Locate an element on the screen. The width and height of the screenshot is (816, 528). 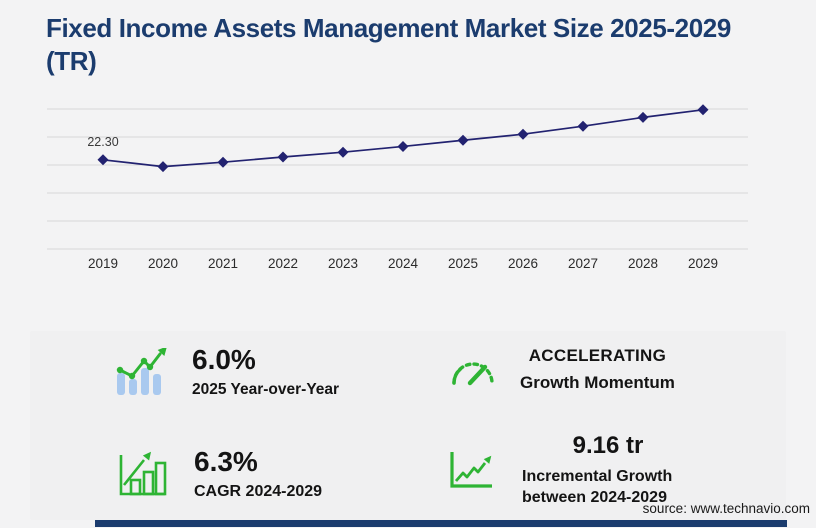
x-axis-label-2022: 2022 is located at coordinates (283, 263).